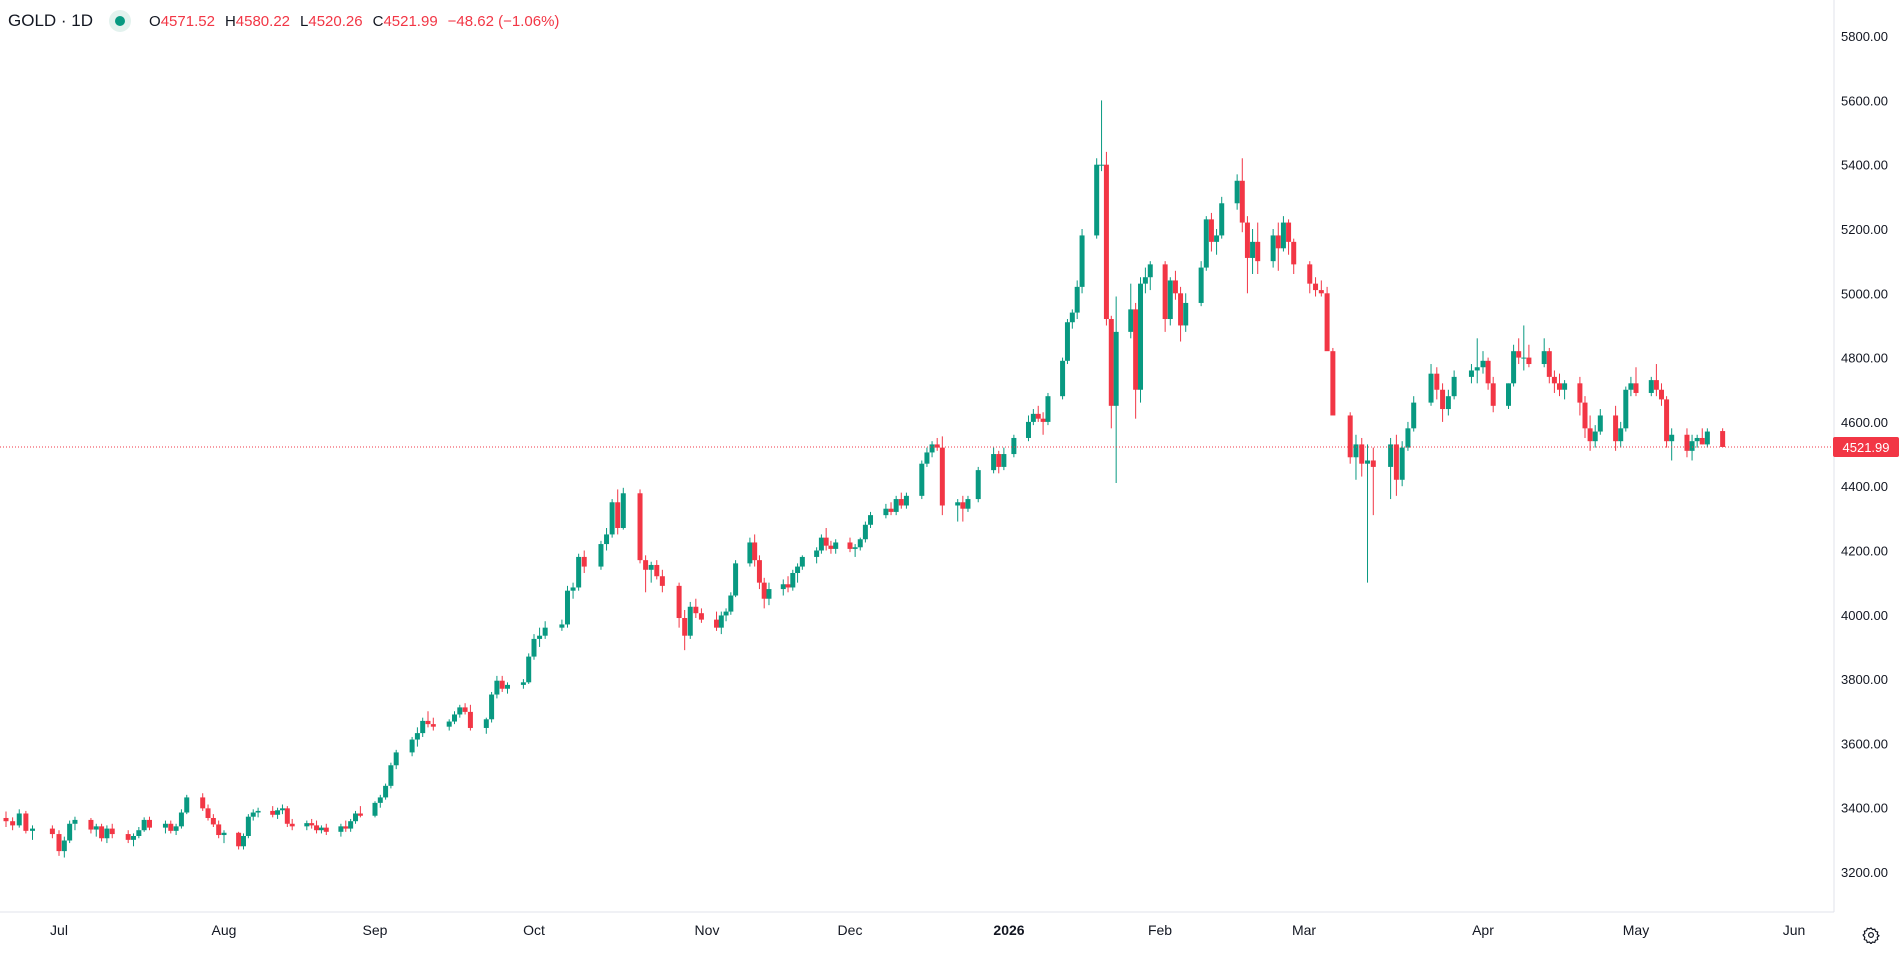 This screenshot has height=967, width=1902. I want to click on gear-icon, so click(1871, 935).